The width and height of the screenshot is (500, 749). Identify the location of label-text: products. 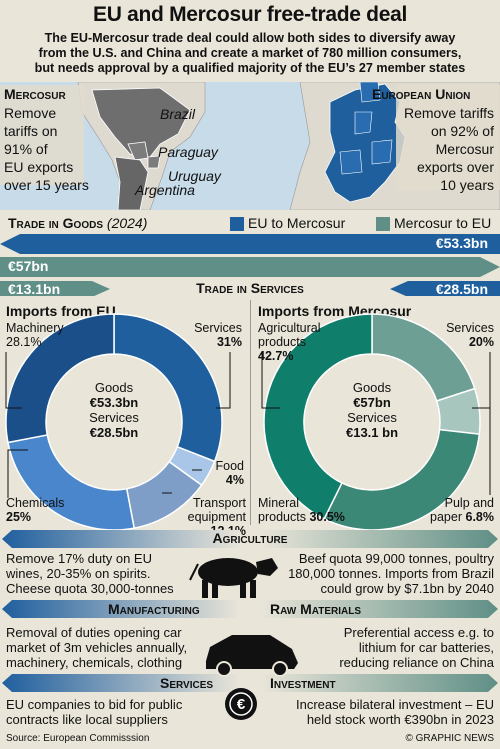
(282, 517).